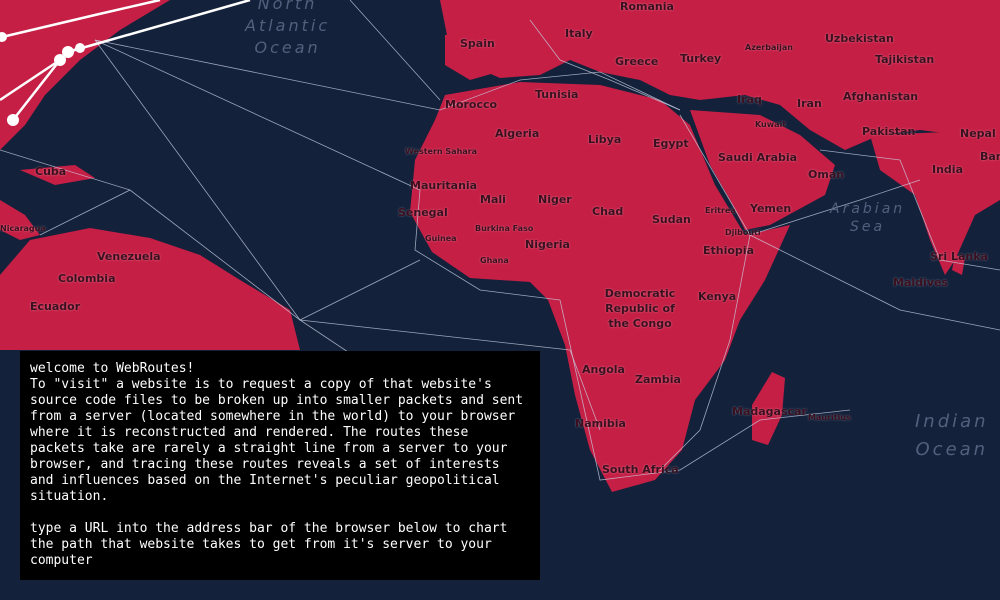 This screenshot has height=600, width=1000. Describe the element at coordinates (829, 417) in the screenshot. I see `country-label: Mauritius` at that location.